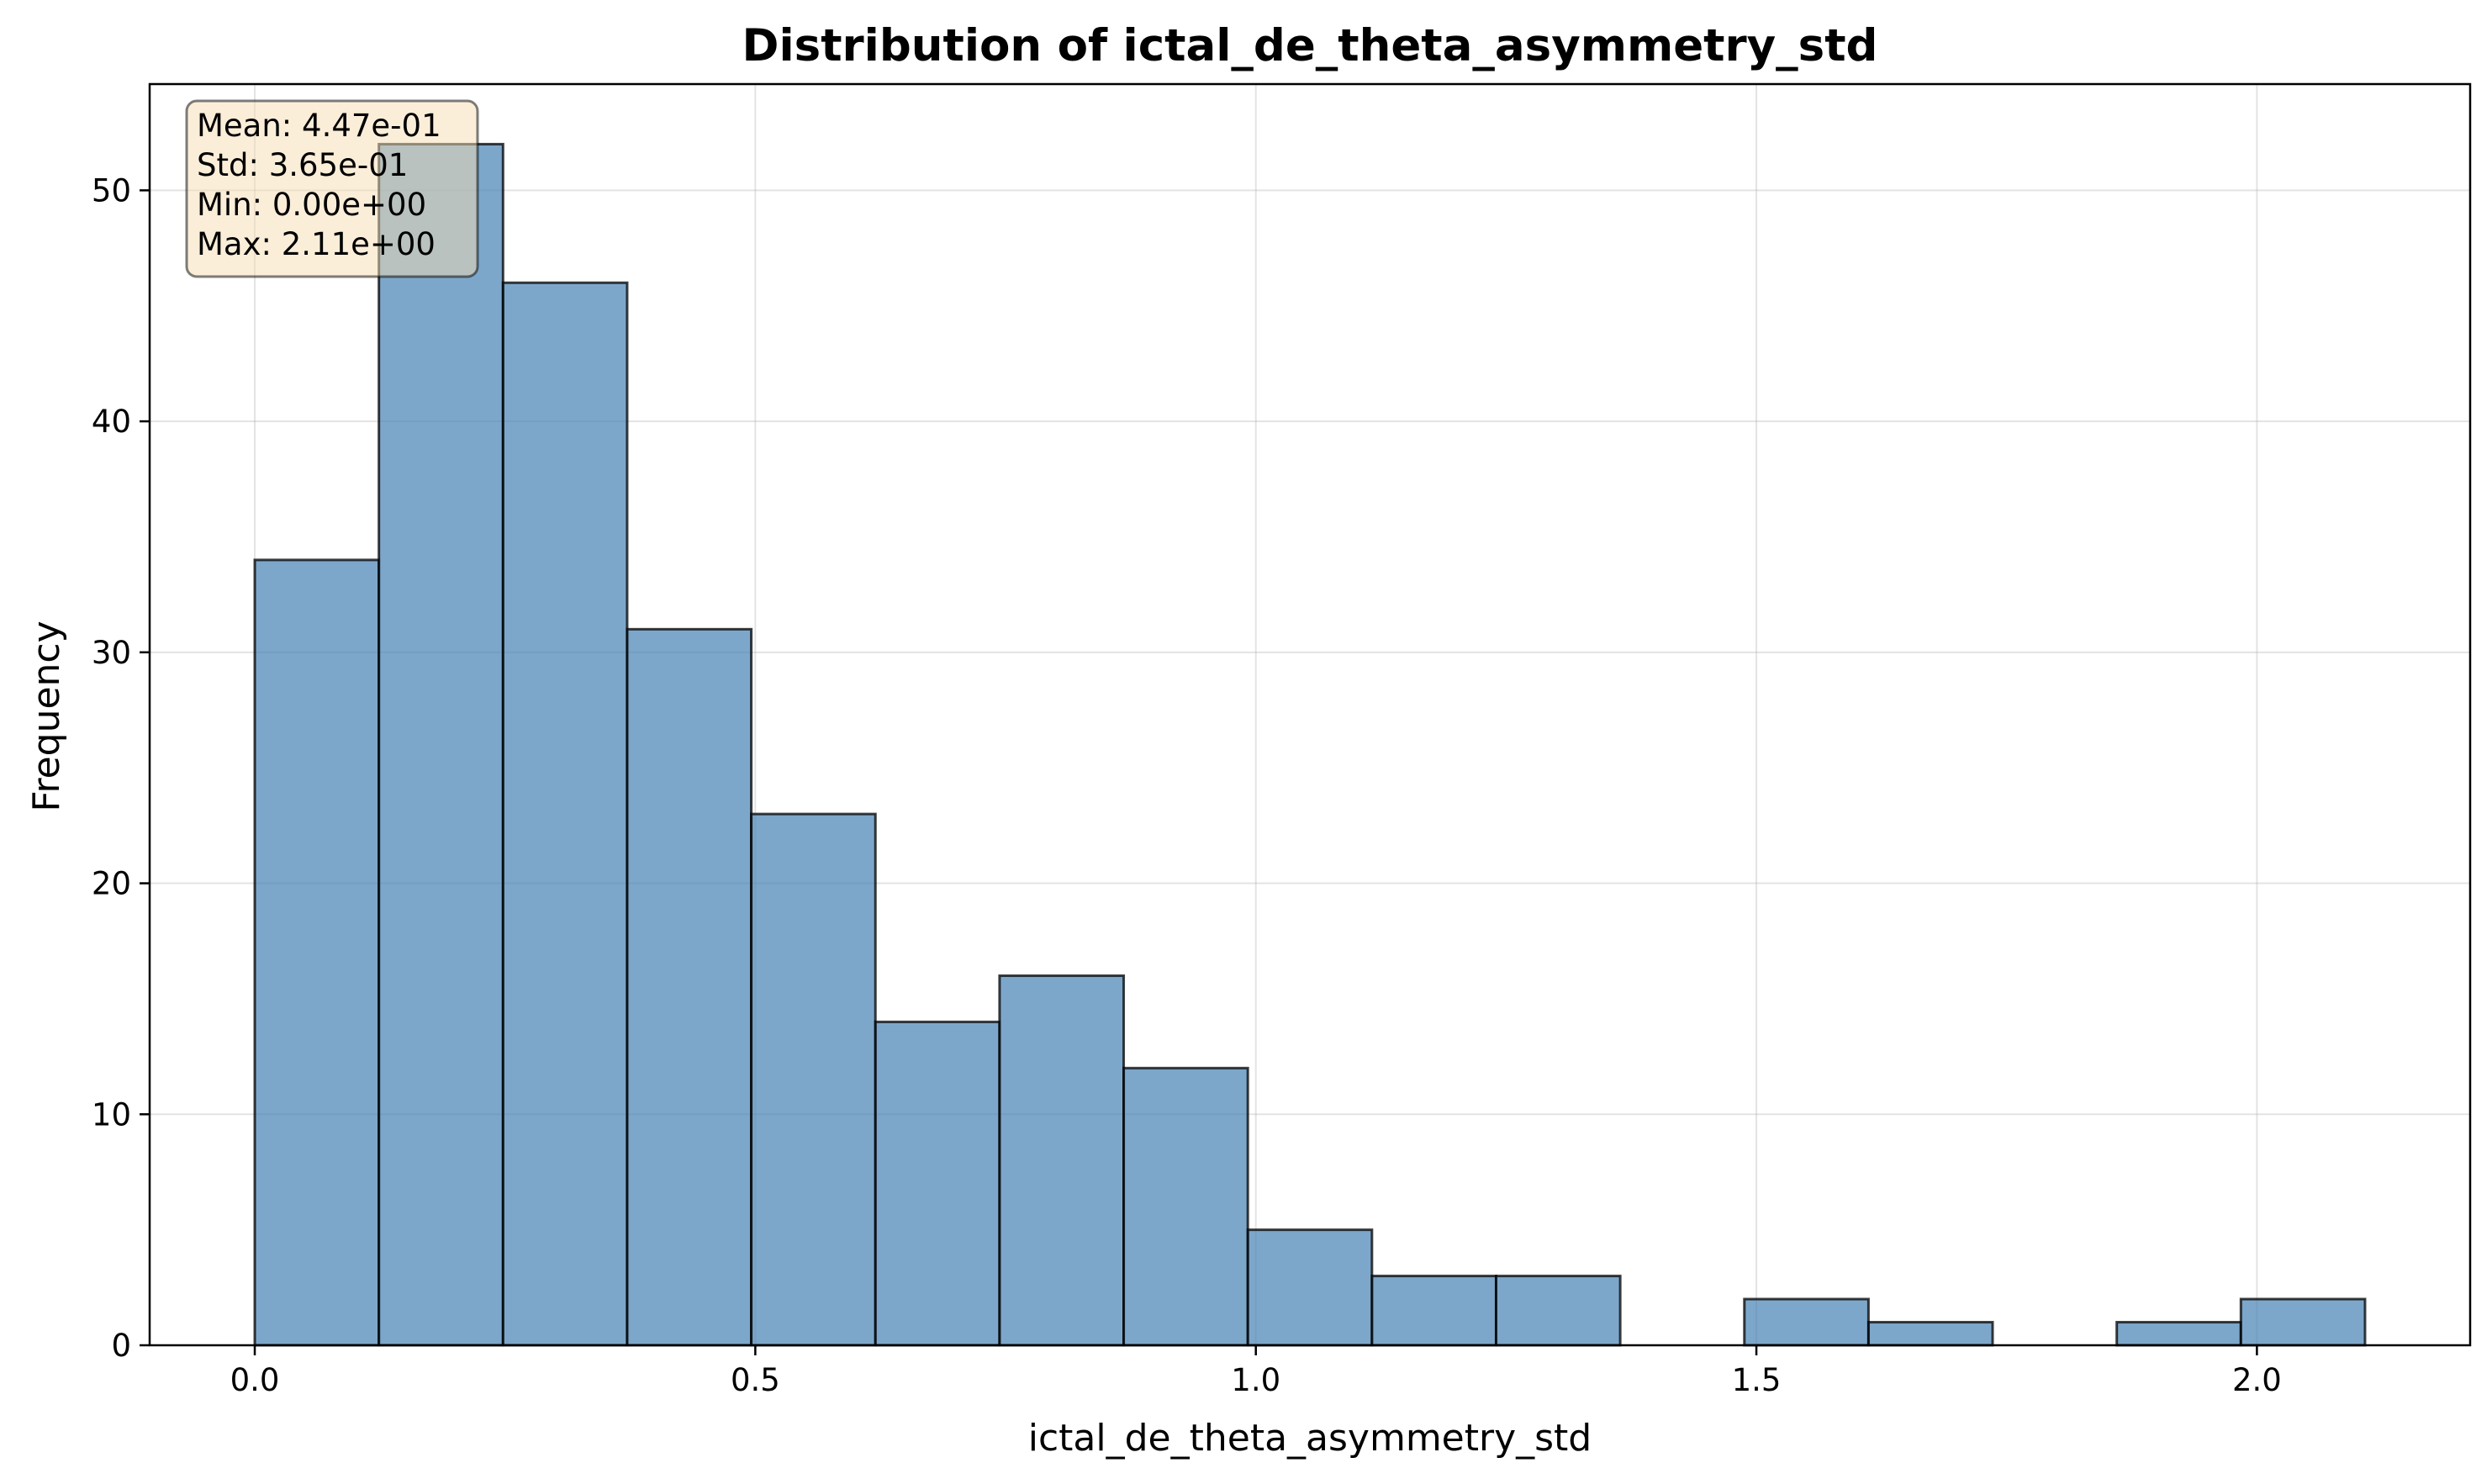 This screenshot has width=2492, height=1484. What do you see at coordinates (111, 1114) in the screenshot?
I see `y-tick-label: 10` at bounding box center [111, 1114].